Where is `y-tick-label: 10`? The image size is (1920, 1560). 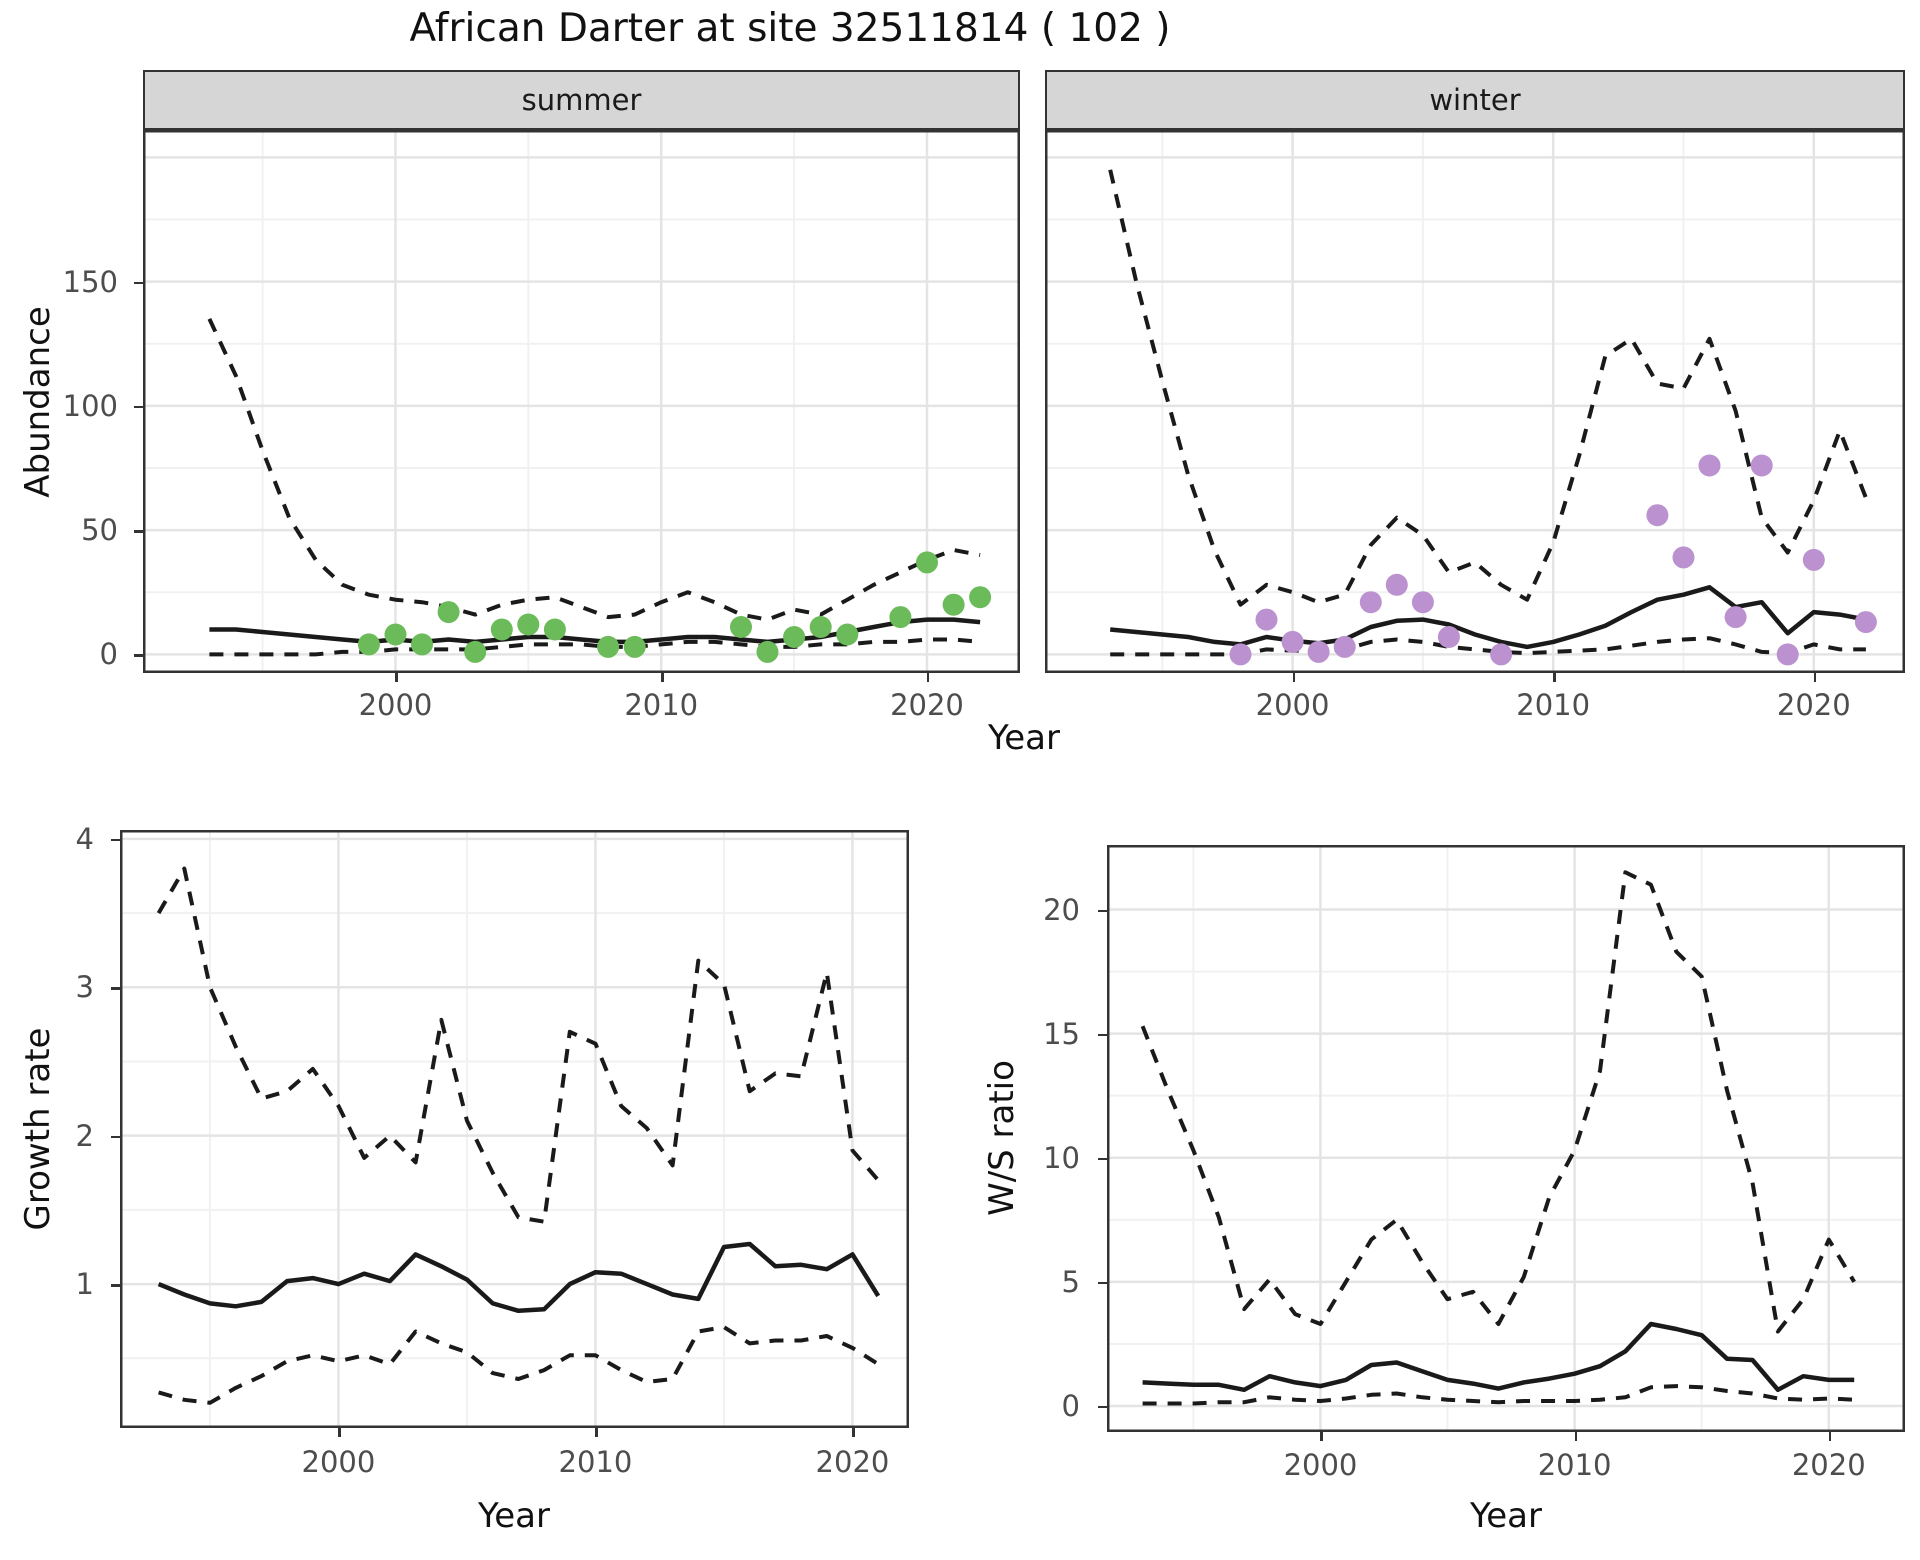 y-tick-label: 10 is located at coordinates (1061, 1157).